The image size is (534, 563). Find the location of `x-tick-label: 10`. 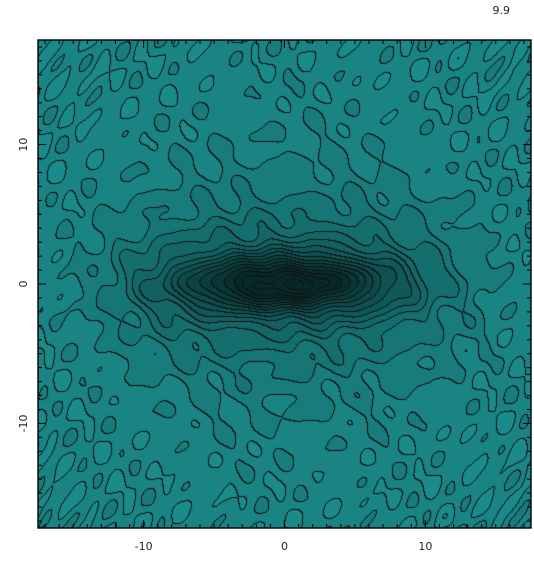

x-tick-label: 10 is located at coordinates (425, 546).